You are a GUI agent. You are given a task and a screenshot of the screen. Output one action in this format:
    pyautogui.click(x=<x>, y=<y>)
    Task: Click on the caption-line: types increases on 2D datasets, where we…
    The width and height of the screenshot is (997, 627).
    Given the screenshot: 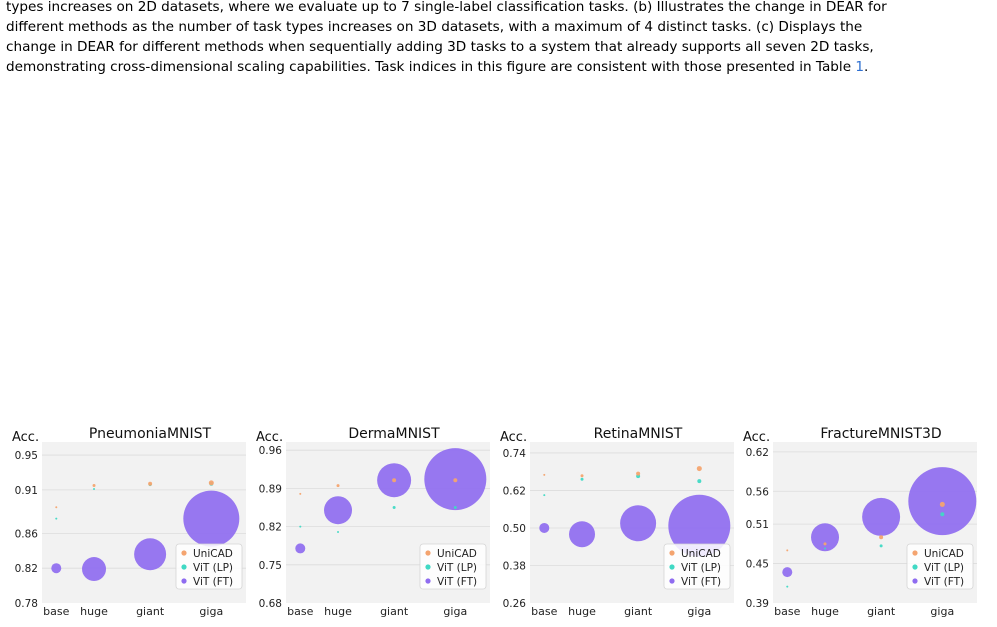 What is the action you would take?
    pyautogui.click(x=446, y=7)
    